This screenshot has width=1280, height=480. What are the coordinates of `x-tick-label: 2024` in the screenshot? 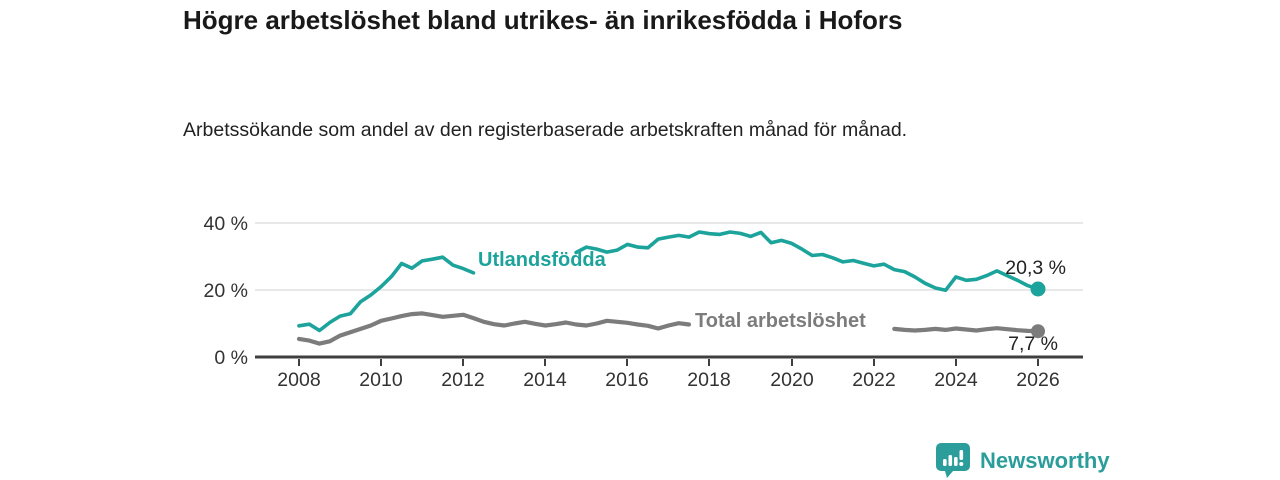 It's located at (956, 380).